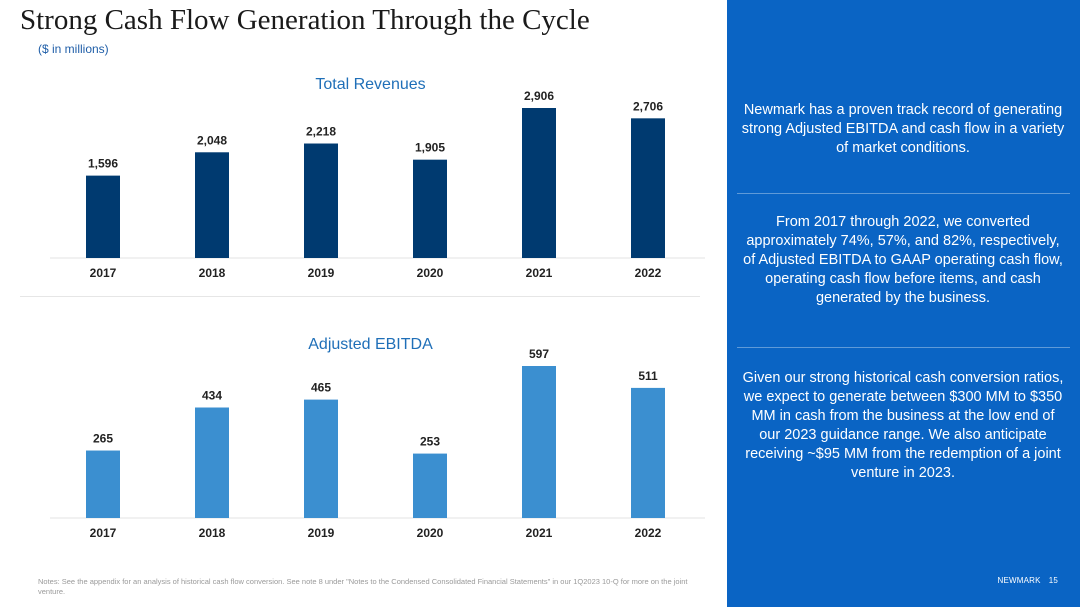 The width and height of the screenshot is (1080, 607). Describe the element at coordinates (1019, 580) in the screenshot. I see `footer-brand: NEWMARK` at that location.